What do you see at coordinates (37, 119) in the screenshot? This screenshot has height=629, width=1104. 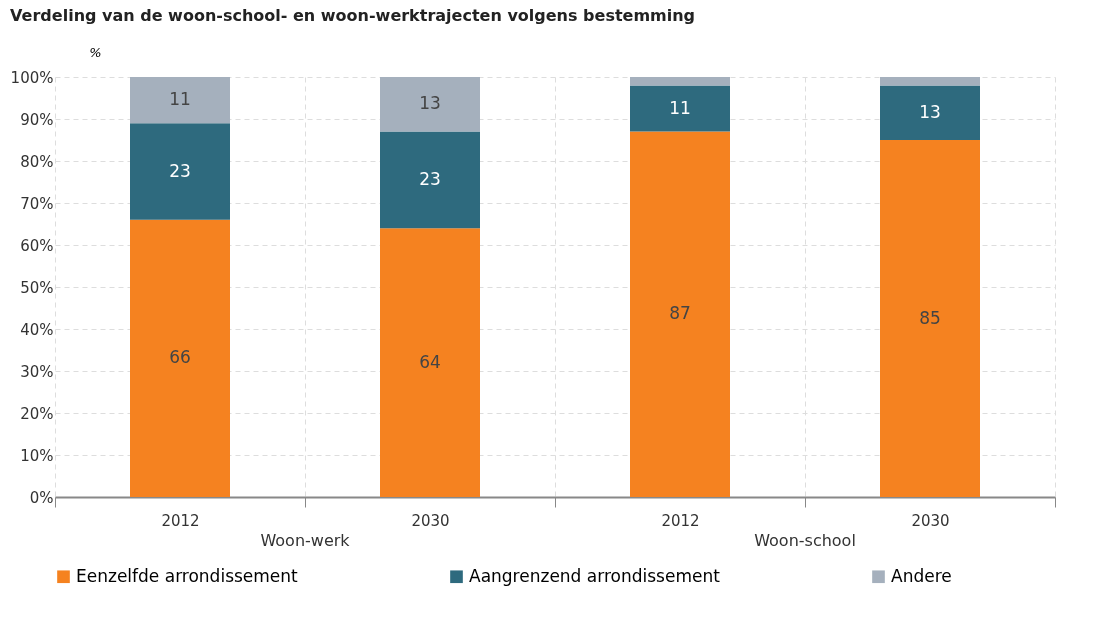 I see `y-tick-label: 90%` at bounding box center [37, 119].